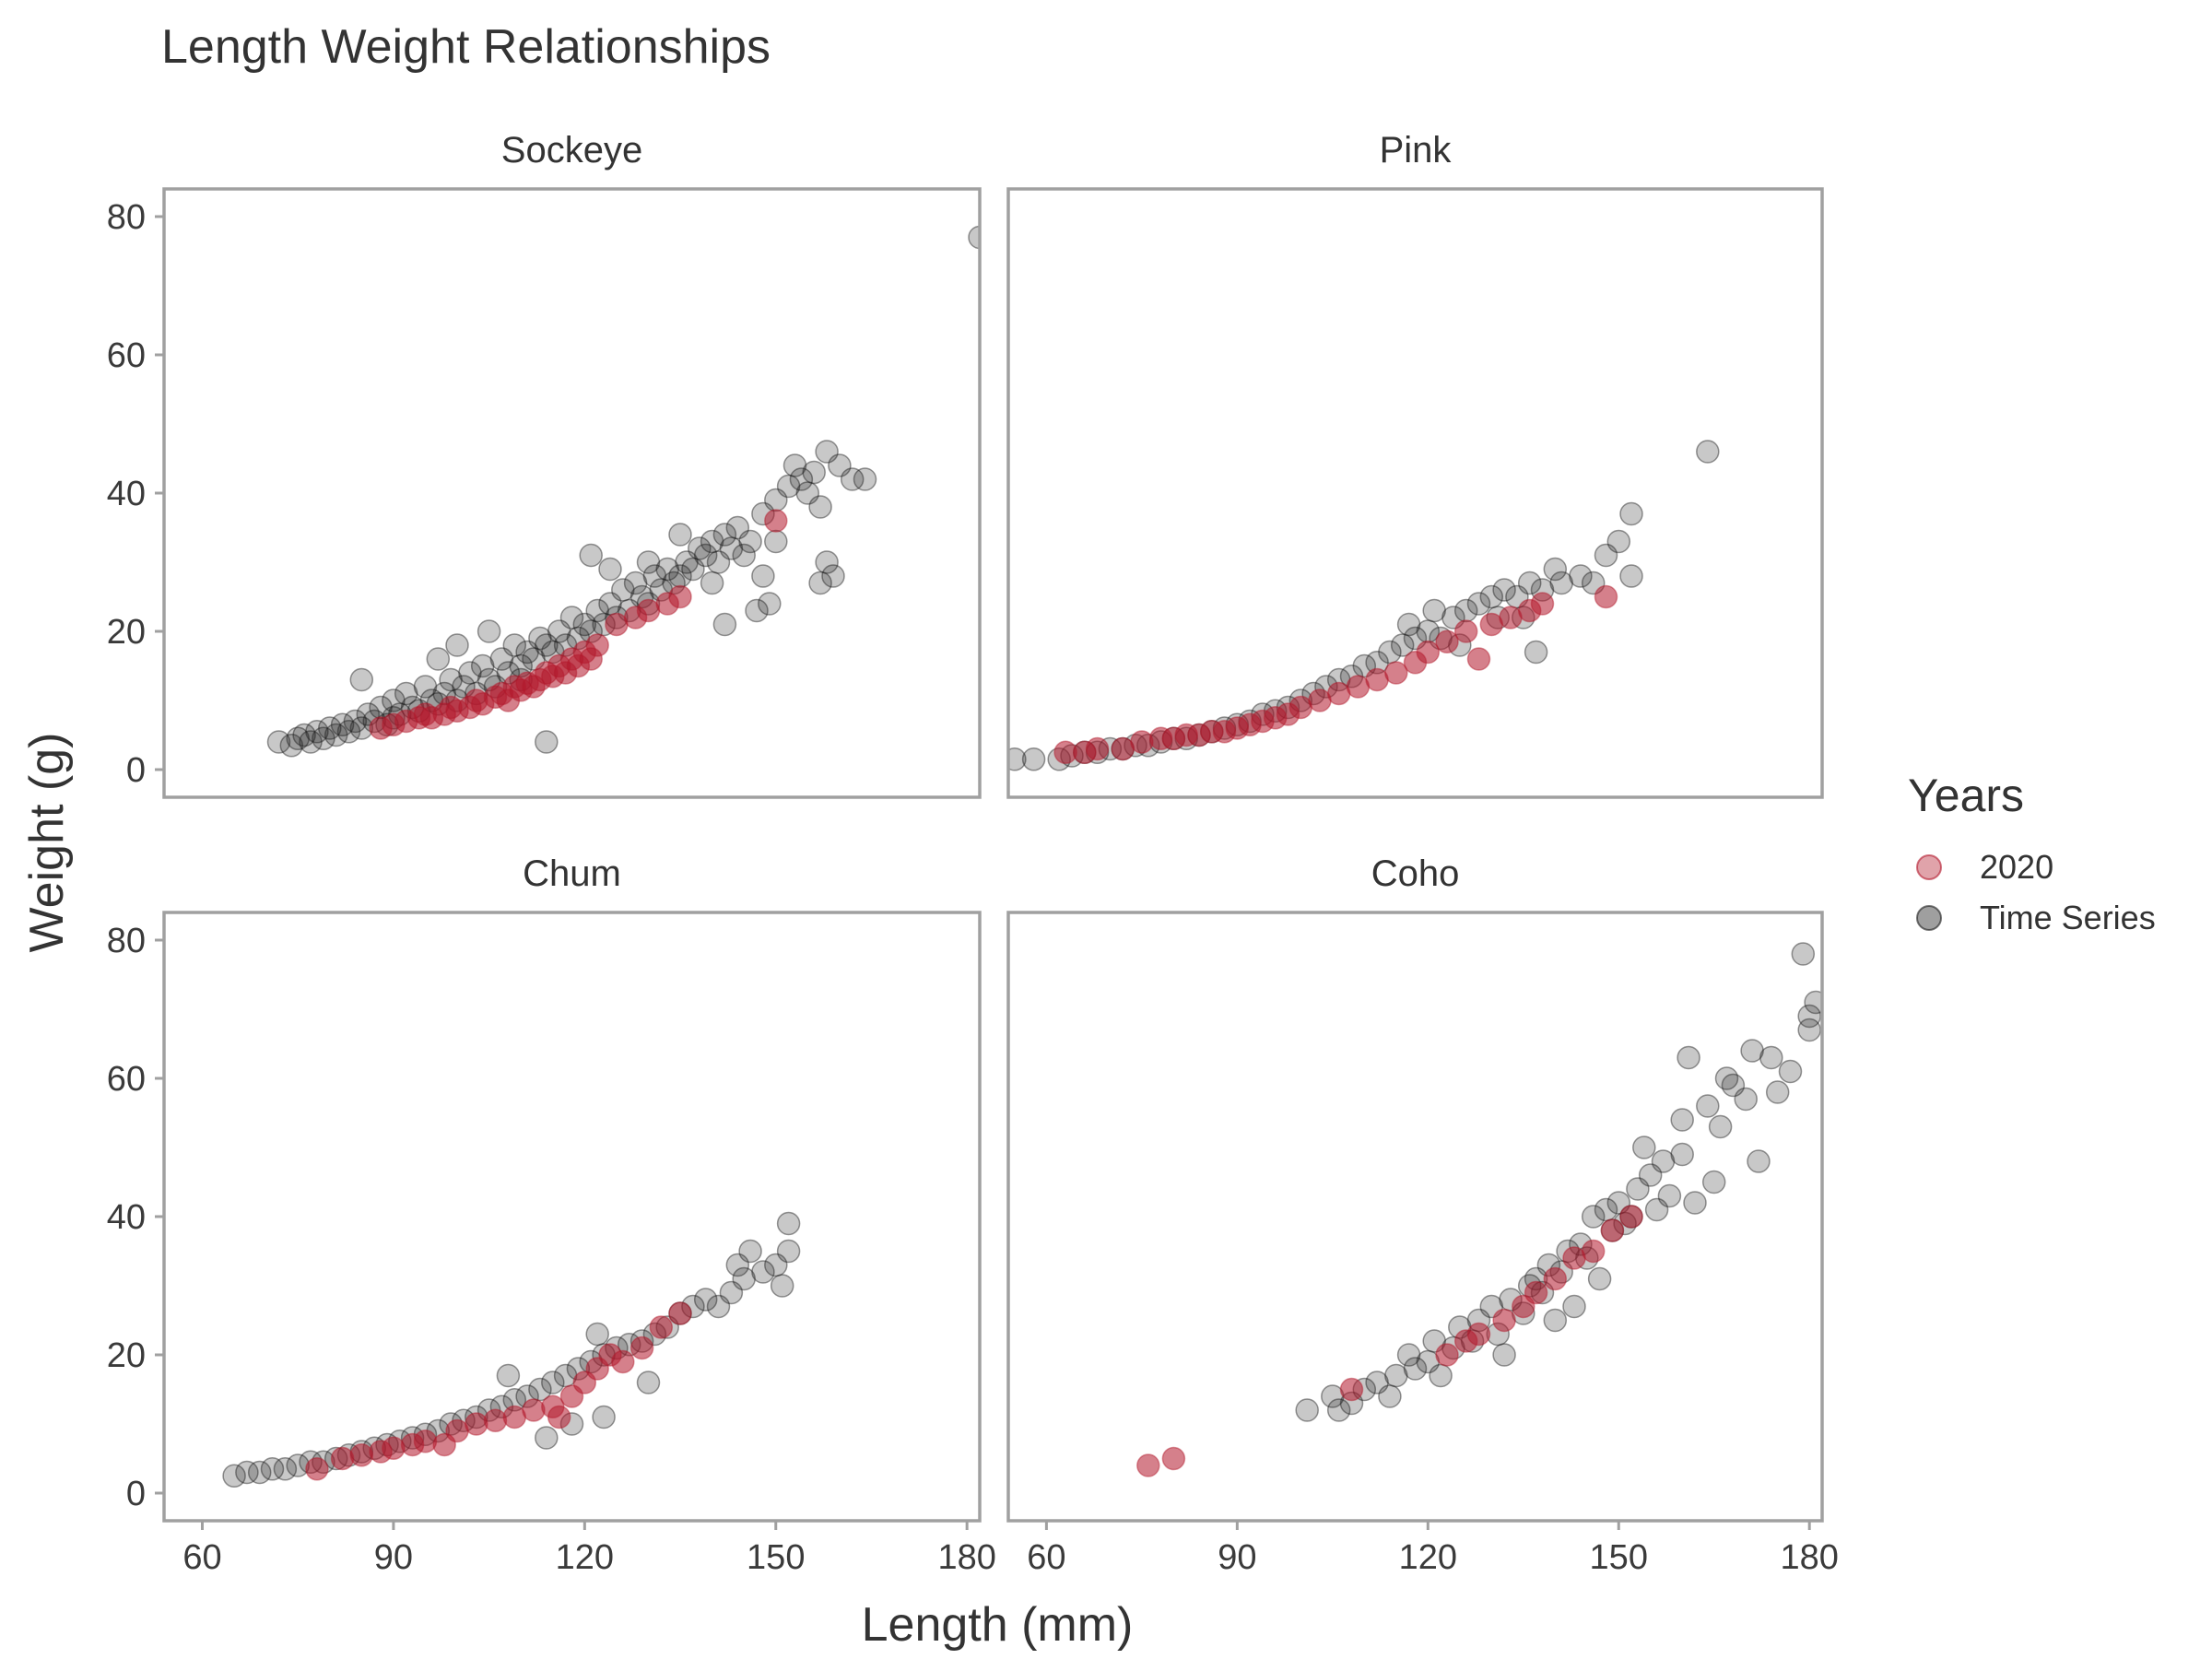 The image size is (2212, 1659). I want to click on legend-key-time-series, so click(1929, 918).